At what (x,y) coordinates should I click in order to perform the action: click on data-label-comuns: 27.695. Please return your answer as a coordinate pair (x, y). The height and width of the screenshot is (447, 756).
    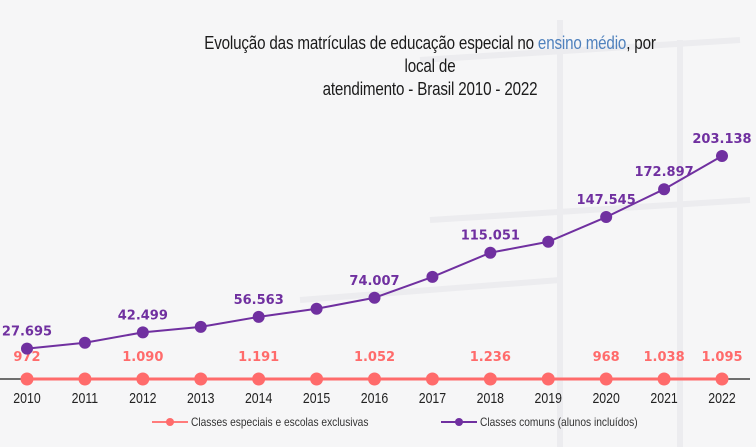
    Looking at the image, I should click on (27, 332).